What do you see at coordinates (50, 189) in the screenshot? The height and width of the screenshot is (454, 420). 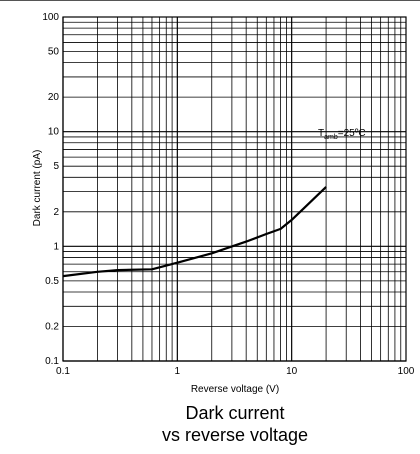 I see `y-tick-labels: 0.1 0.2 0.5 1 2 5 10 20 50 100` at bounding box center [50, 189].